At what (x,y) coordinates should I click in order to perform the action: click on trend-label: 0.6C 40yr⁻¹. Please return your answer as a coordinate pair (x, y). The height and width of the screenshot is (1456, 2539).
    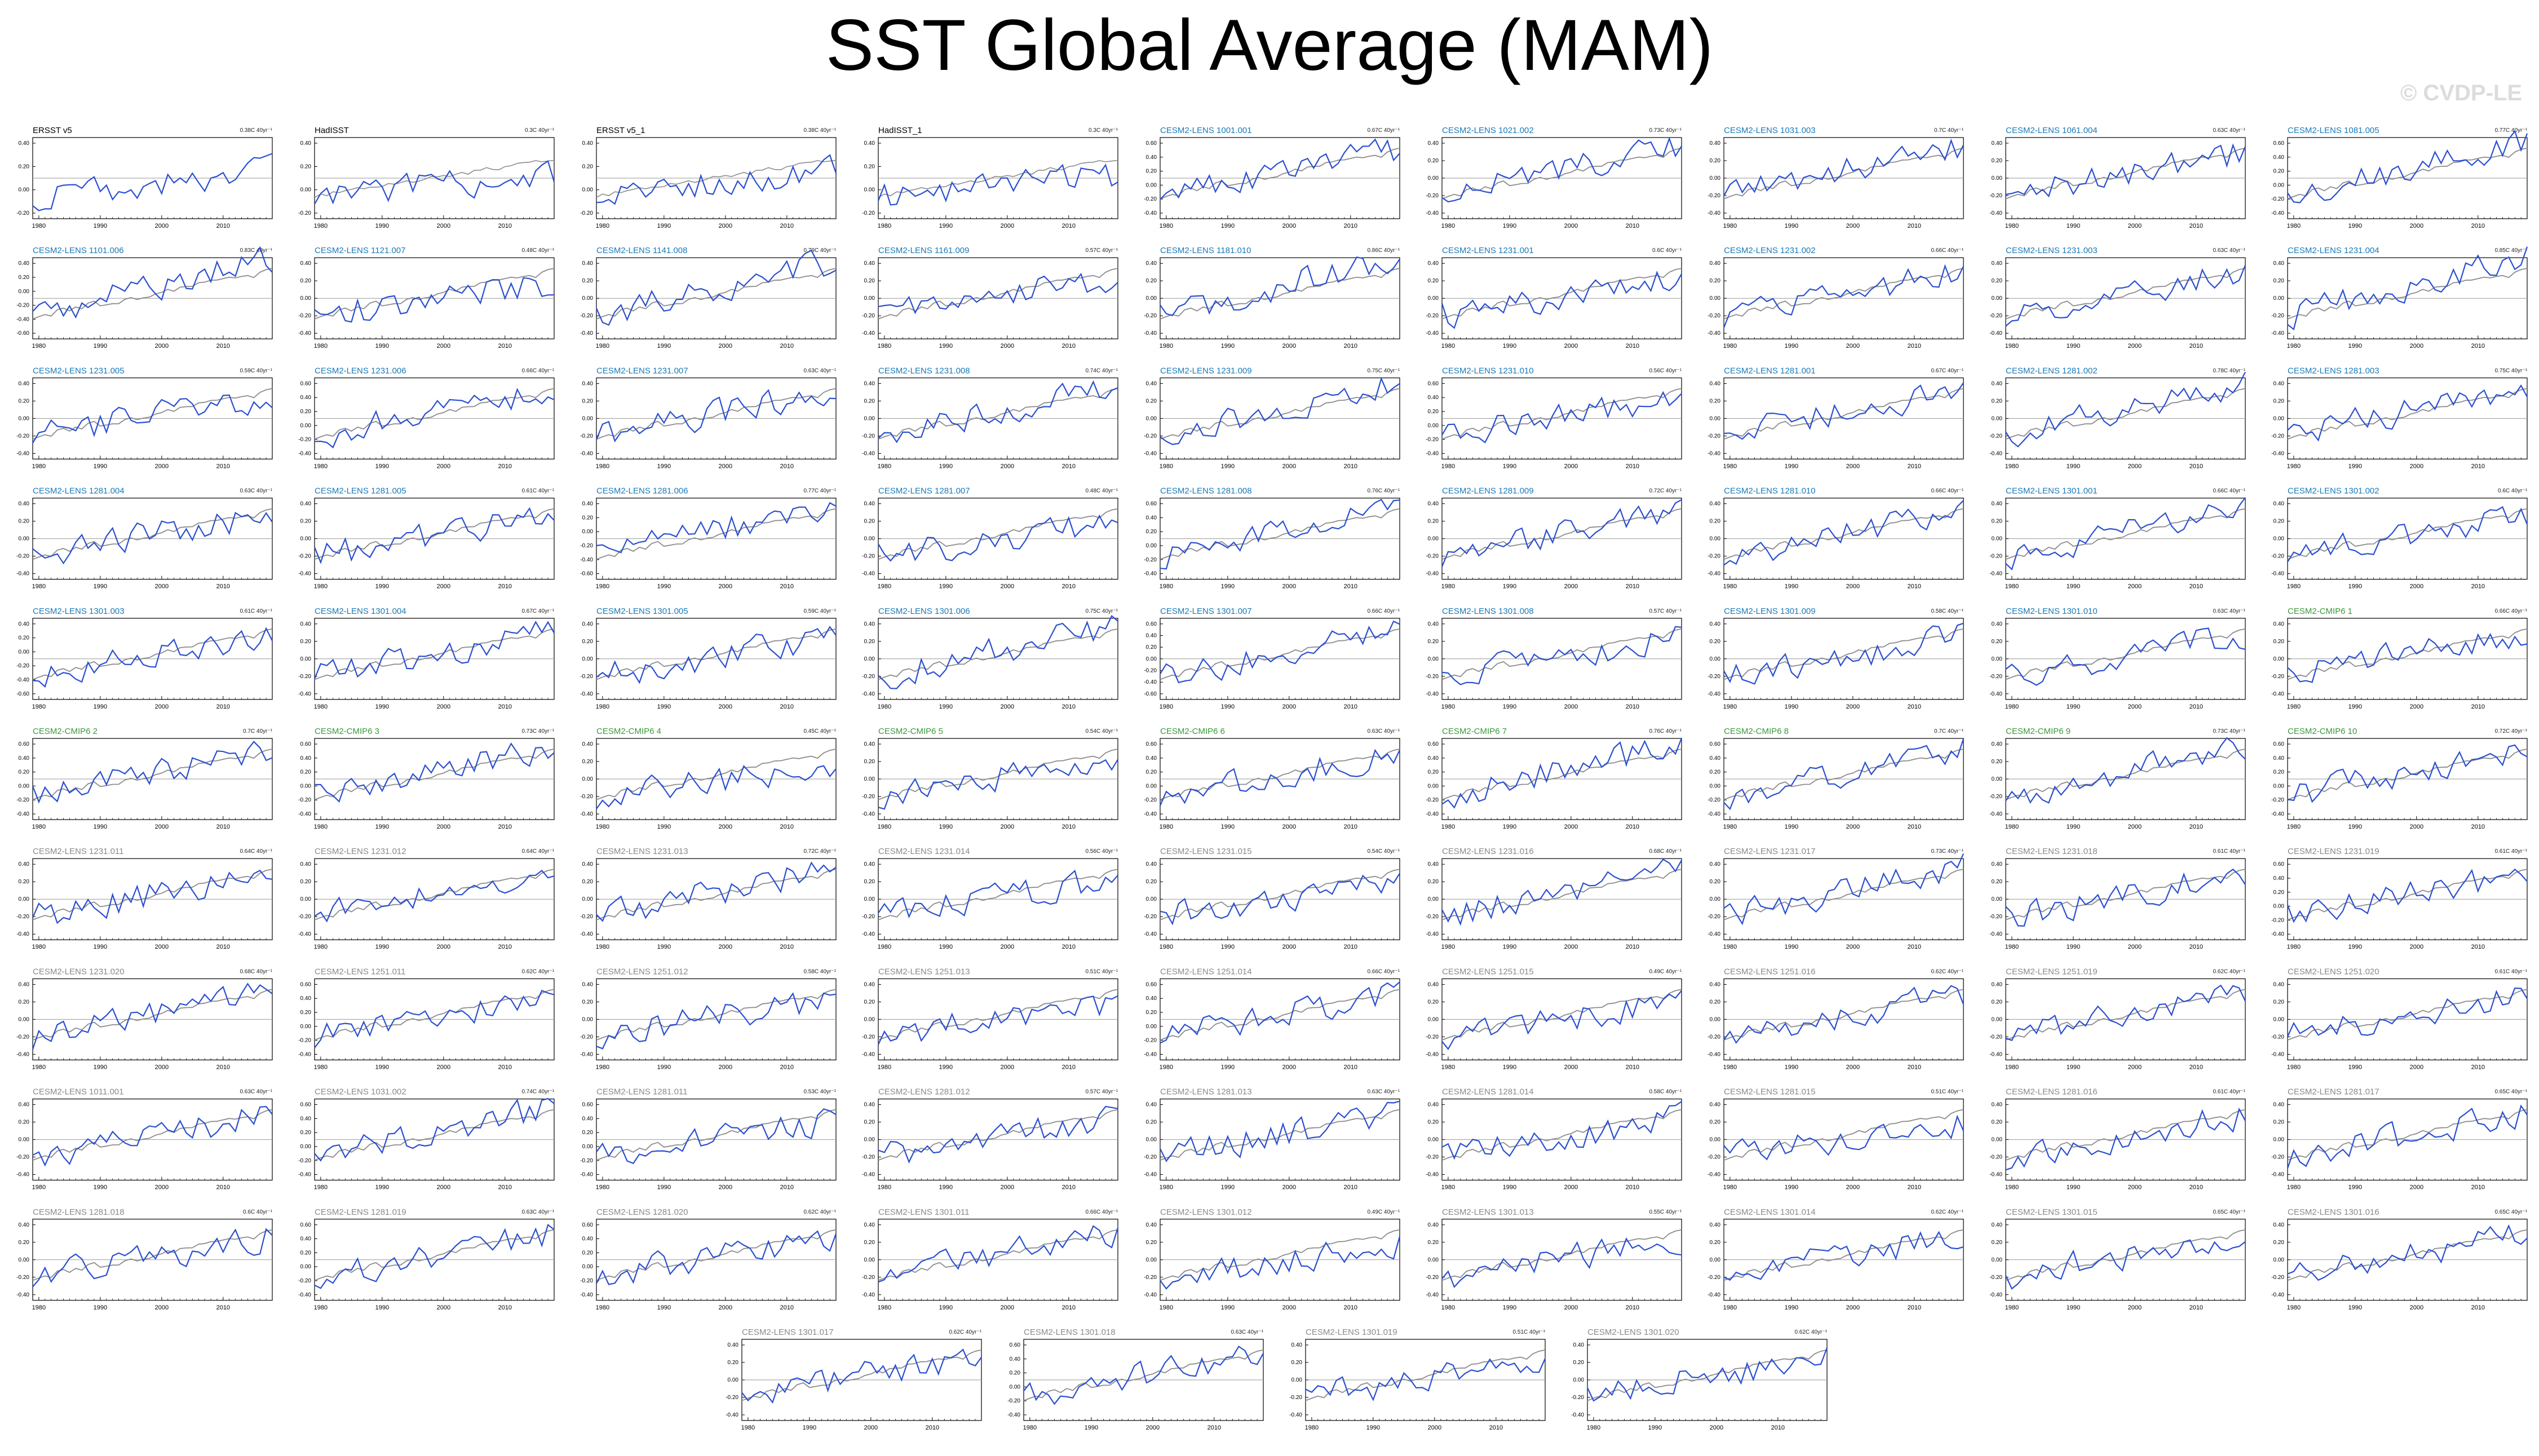
    Looking at the image, I should click on (1667, 250).